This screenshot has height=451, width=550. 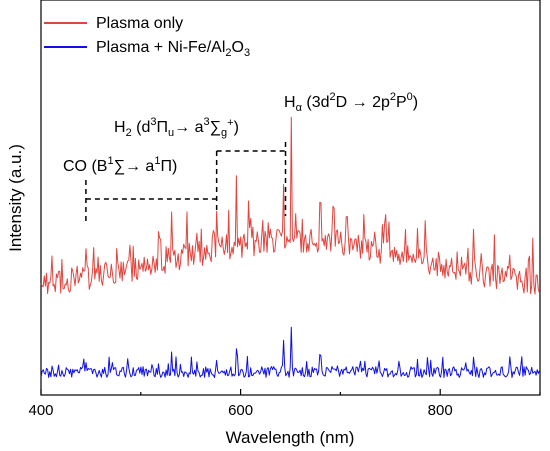 What do you see at coordinates (176, 127) in the screenshot?
I see `annotation-h2: H2 (d3Πu→ a3∑g+)` at bounding box center [176, 127].